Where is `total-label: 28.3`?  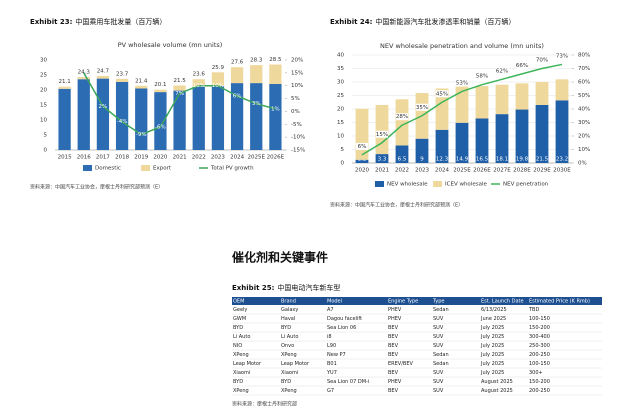
total-label: 28.3 is located at coordinates (256, 61).